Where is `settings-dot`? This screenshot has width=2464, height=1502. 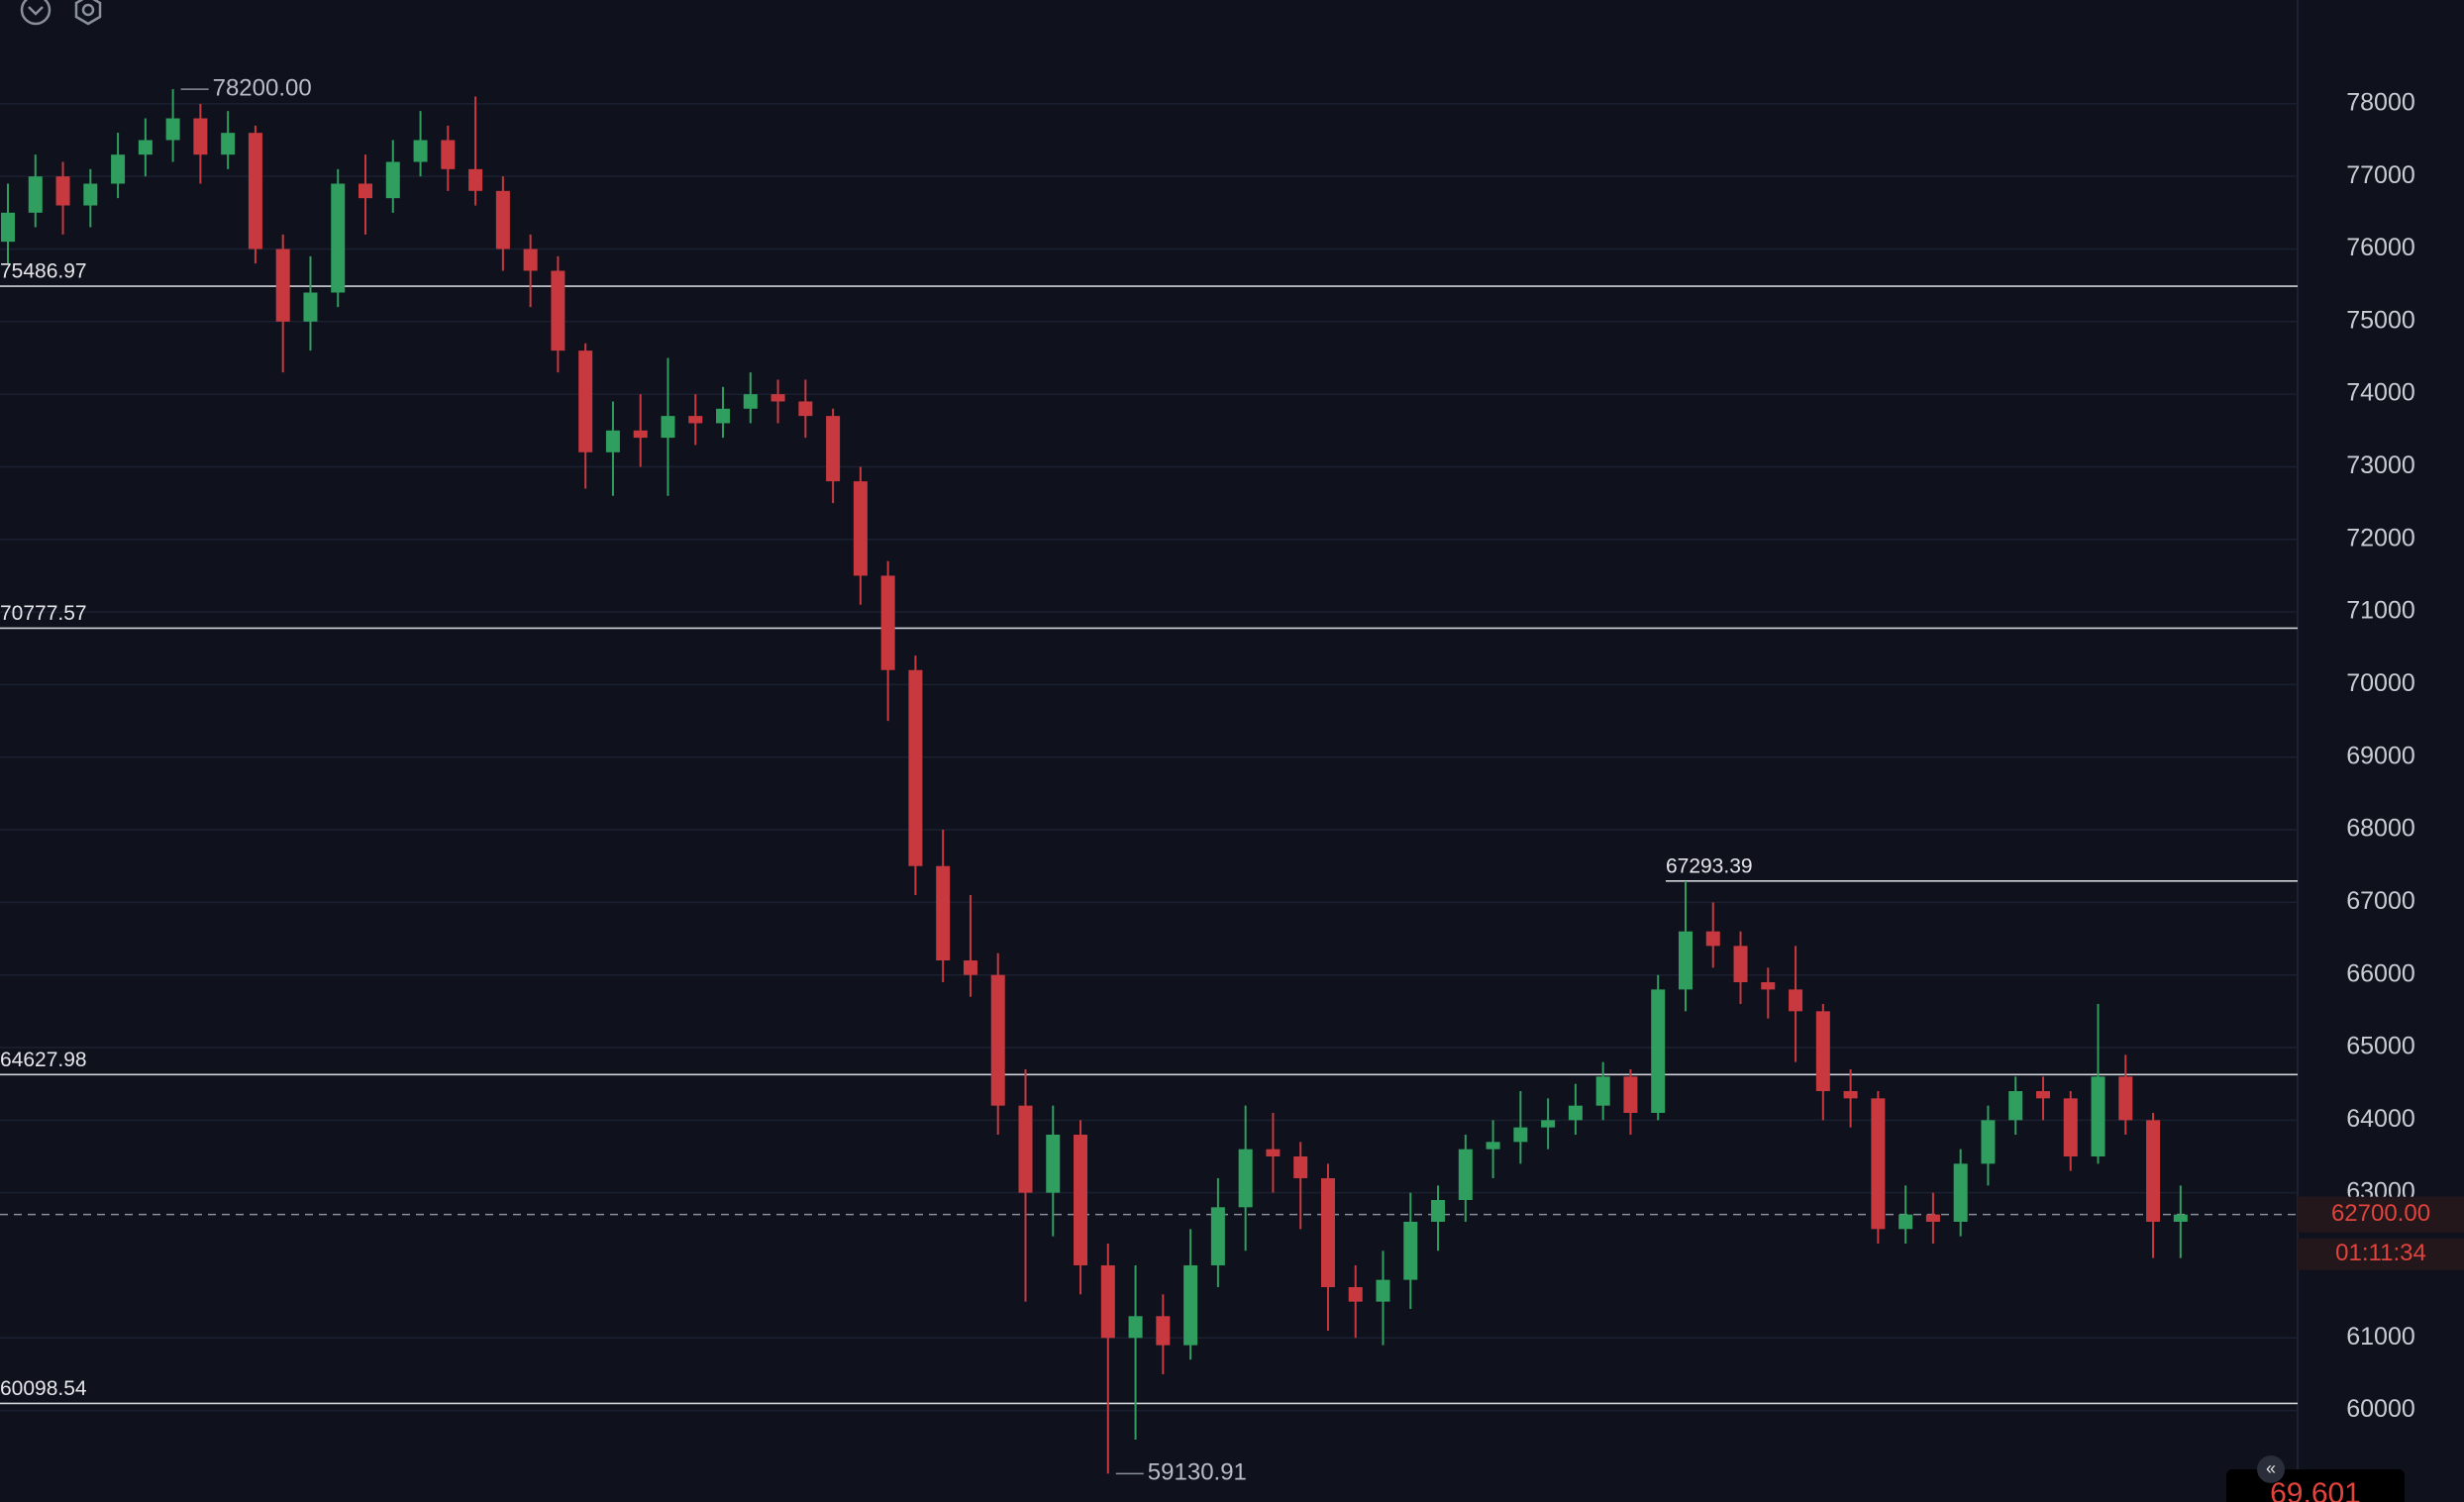
settings-dot is located at coordinates (88, 10).